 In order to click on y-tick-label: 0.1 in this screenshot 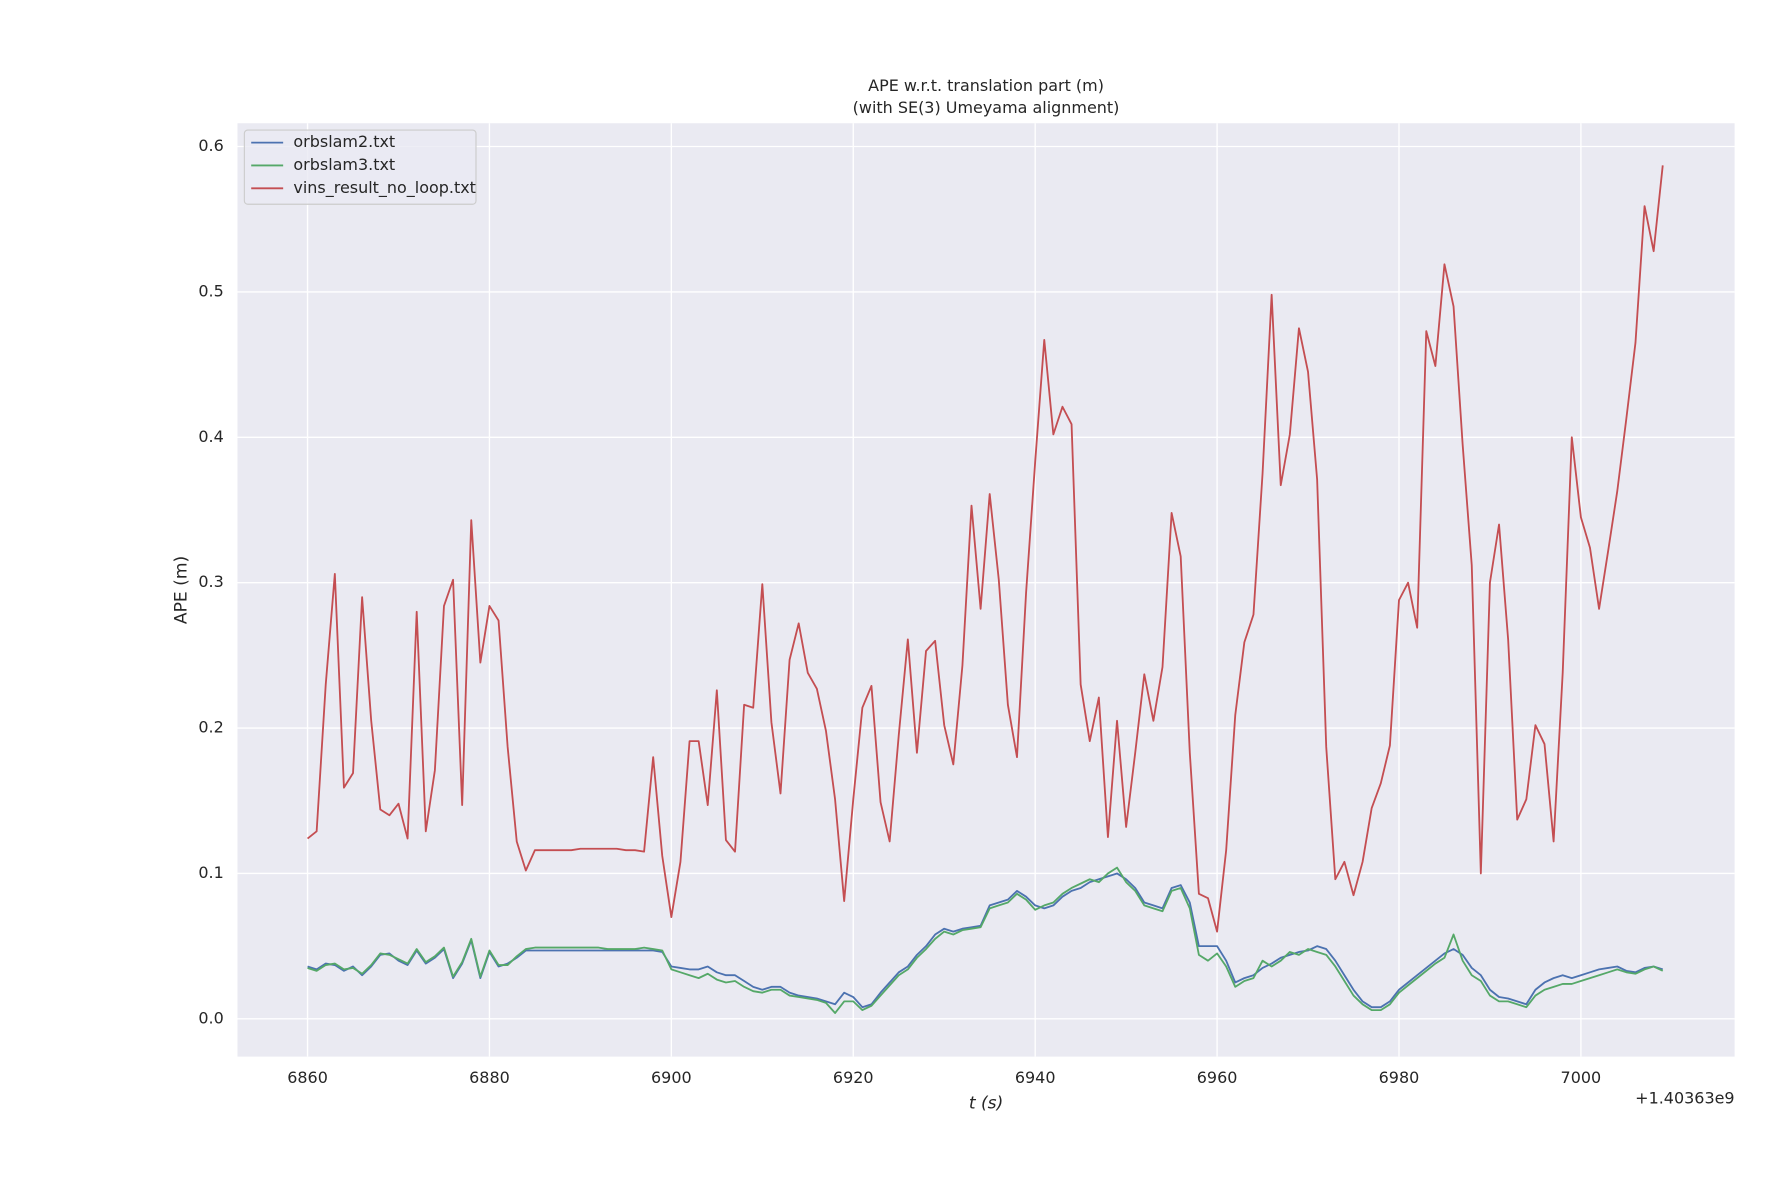, I will do `click(210, 872)`.